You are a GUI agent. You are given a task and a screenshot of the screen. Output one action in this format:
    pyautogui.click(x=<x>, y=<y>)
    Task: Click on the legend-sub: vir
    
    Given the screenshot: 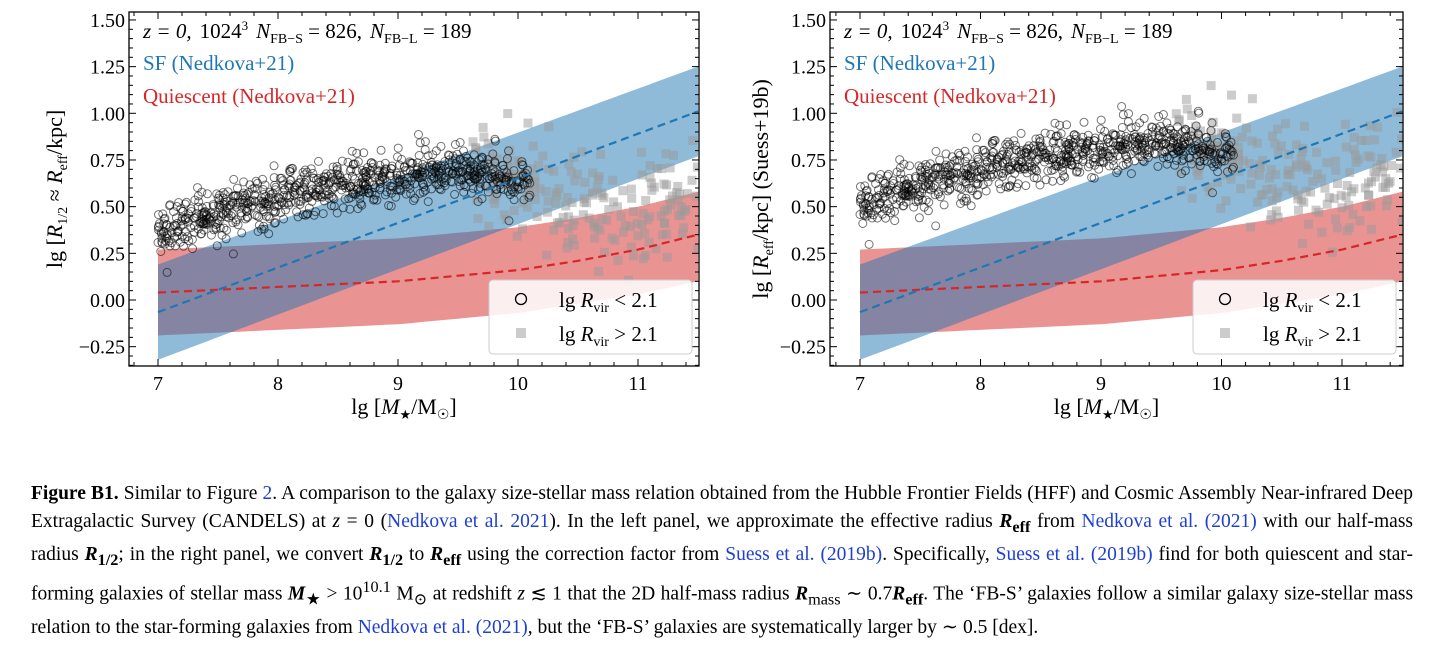 What is the action you would take?
    pyautogui.click(x=601, y=308)
    